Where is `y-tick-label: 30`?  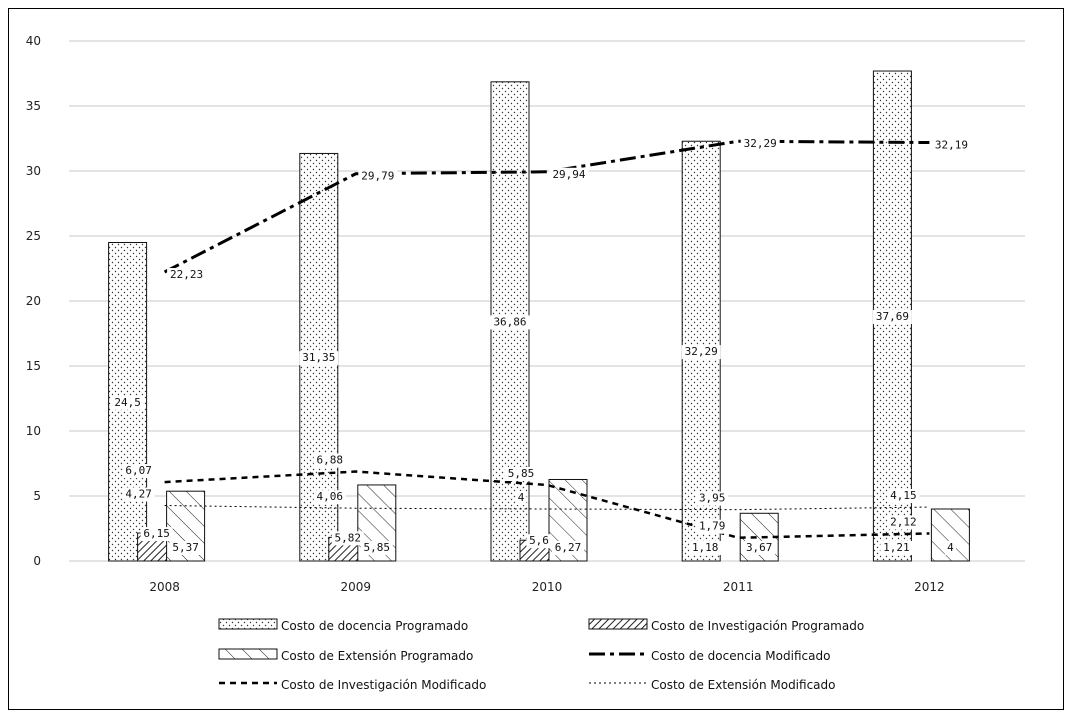 y-tick-label: 30 is located at coordinates (33, 171).